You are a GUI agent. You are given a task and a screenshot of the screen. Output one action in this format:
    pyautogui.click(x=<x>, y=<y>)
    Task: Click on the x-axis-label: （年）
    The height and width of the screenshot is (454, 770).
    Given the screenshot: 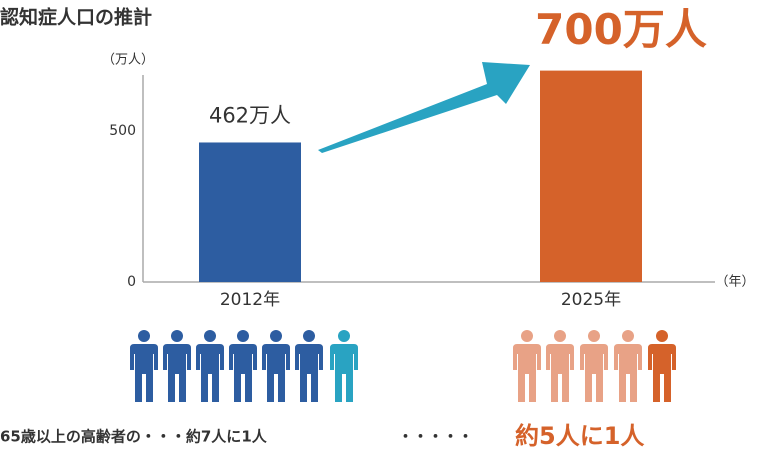 What is the action you would take?
    pyautogui.click(x=734, y=282)
    